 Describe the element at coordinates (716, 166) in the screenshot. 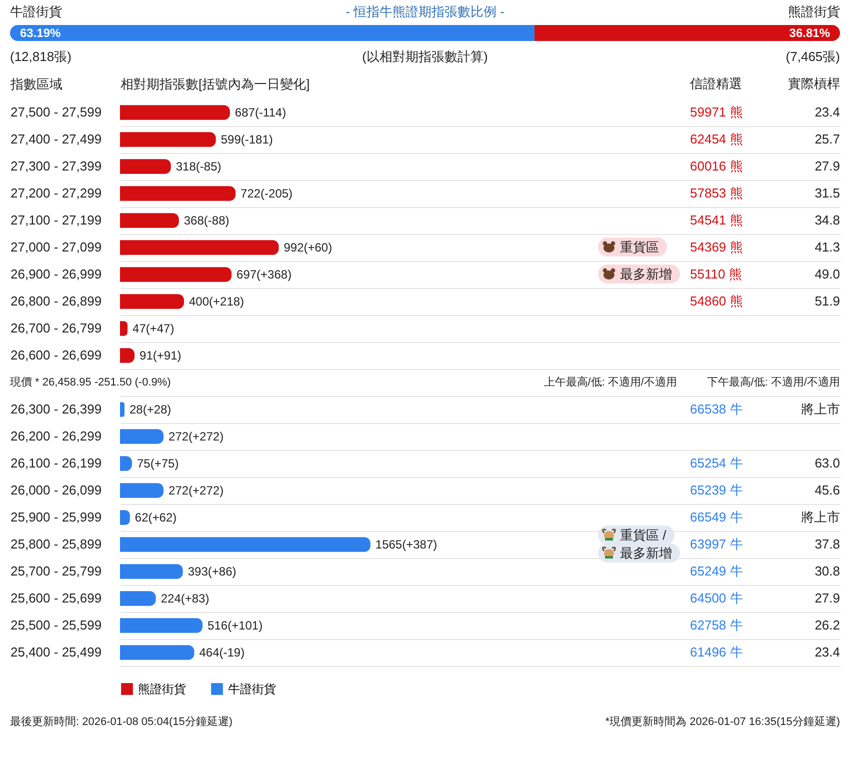

I see `annotation: 60016 熊` at that location.